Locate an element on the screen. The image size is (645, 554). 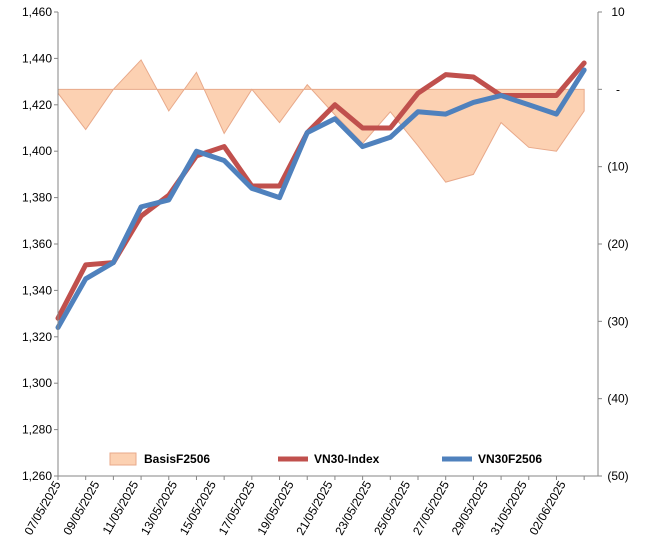
x-tick-label: 02/06/2025 is located at coordinates (547, 507).